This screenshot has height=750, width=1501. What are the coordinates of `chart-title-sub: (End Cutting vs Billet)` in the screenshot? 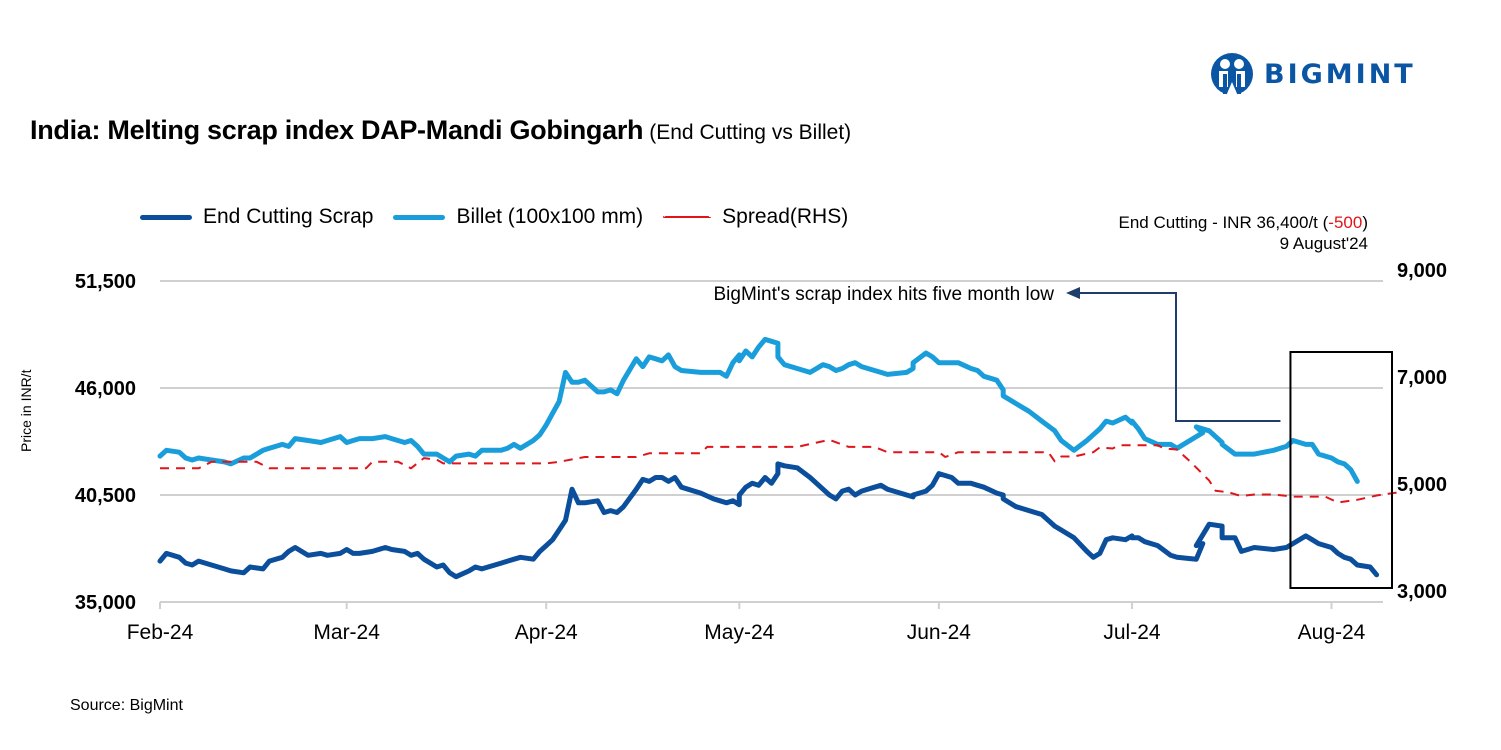 It's located at (750, 132).